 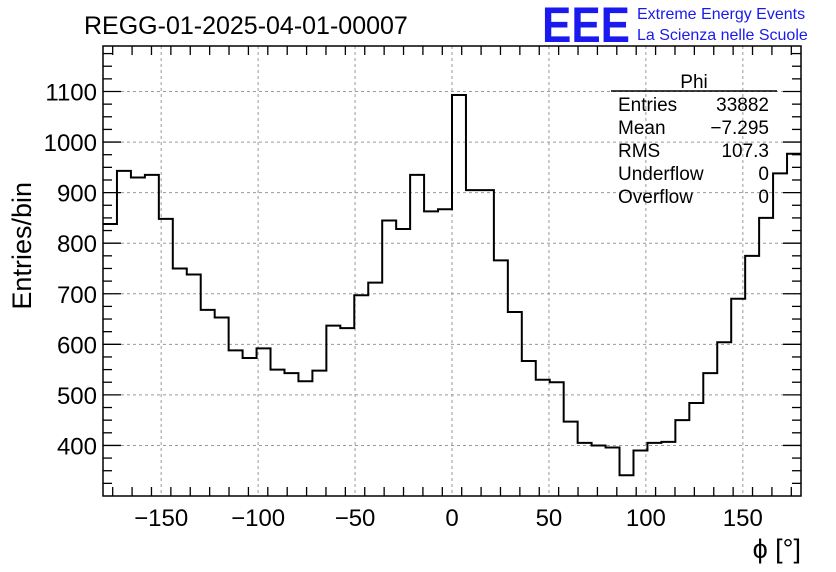 What do you see at coordinates (693, 82) in the screenshot?
I see `stats-name: Phi` at bounding box center [693, 82].